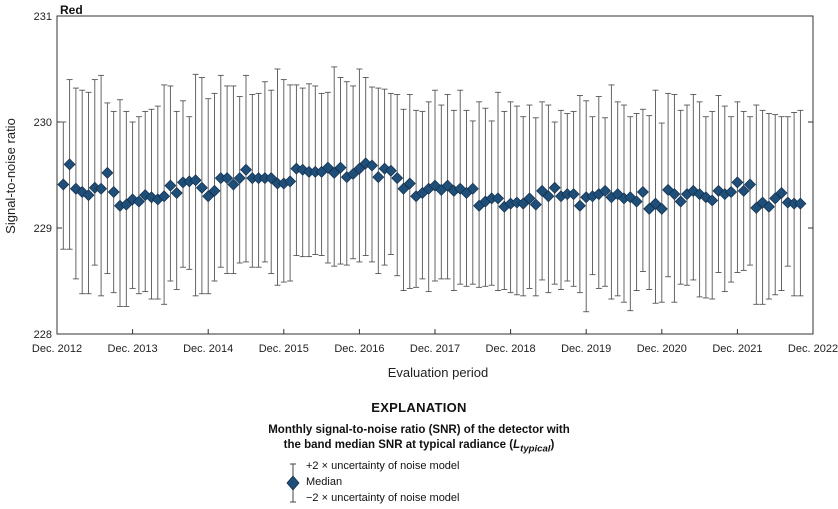 The width and height of the screenshot is (838, 509). Describe the element at coordinates (383, 498) in the screenshot. I see `legend-lower-label: −2 × uncertainty of noise model` at that location.